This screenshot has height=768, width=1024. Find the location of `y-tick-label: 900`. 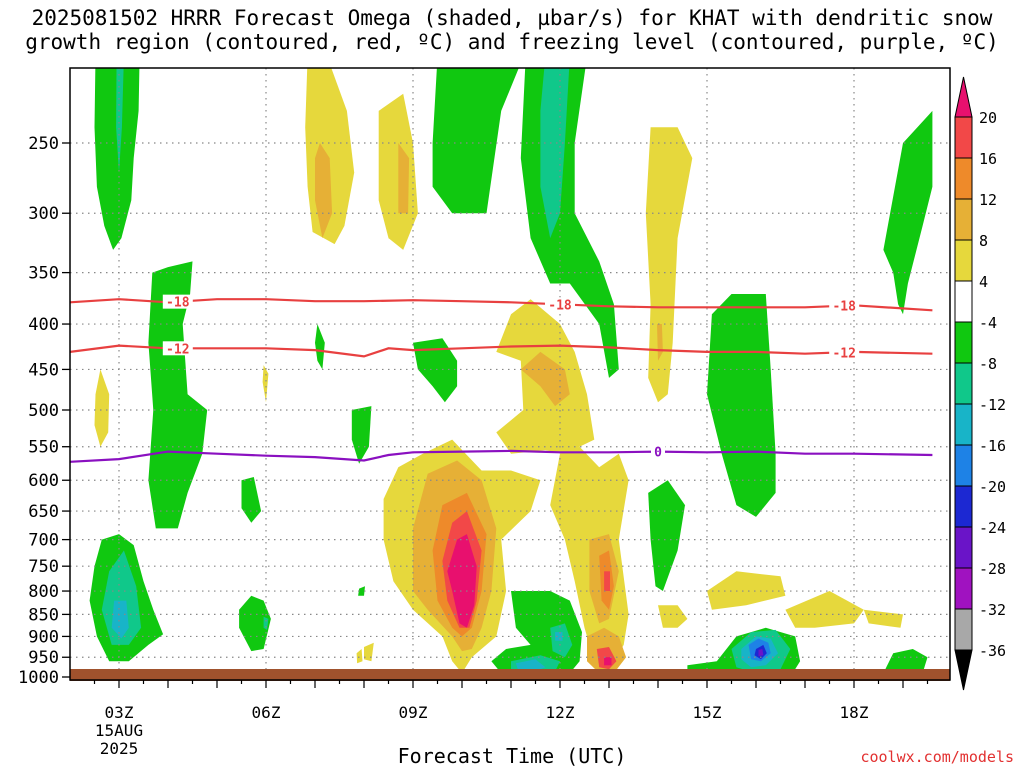

y-tick-label: 900 is located at coordinates (43, 637).